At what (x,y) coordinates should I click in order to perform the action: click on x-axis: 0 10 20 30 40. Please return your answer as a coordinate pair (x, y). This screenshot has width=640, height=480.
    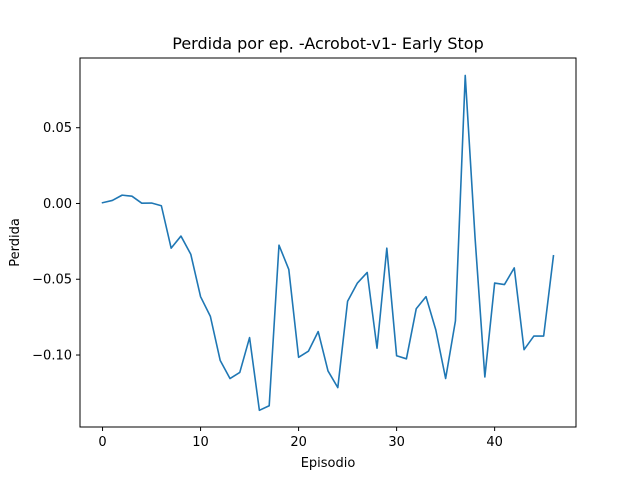
    Looking at the image, I should click on (300, 438).